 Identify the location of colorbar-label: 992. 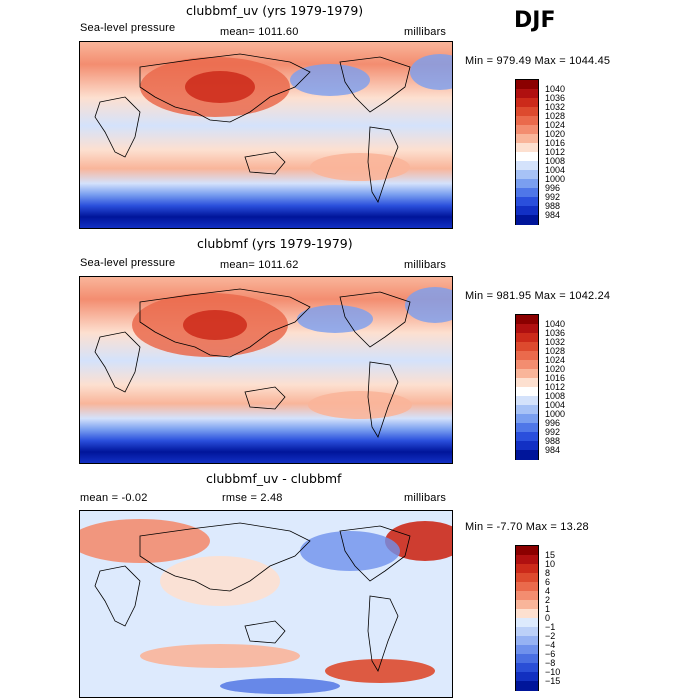
(553, 196).